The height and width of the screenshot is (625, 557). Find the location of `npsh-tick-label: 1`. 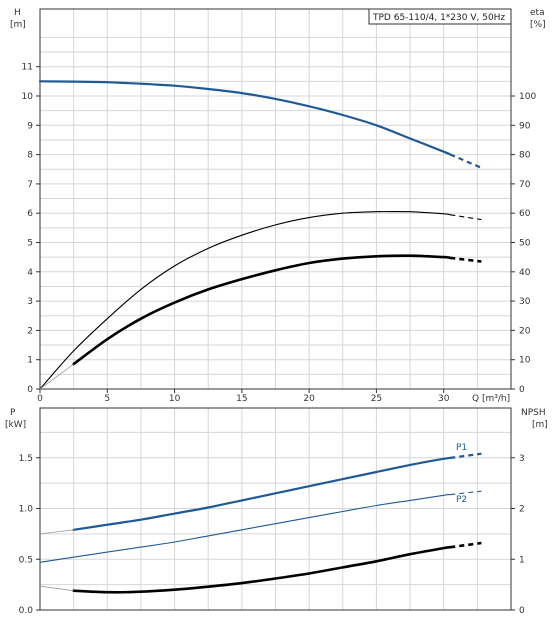

npsh-tick-label: 1 is located at coordinates (522, 560).